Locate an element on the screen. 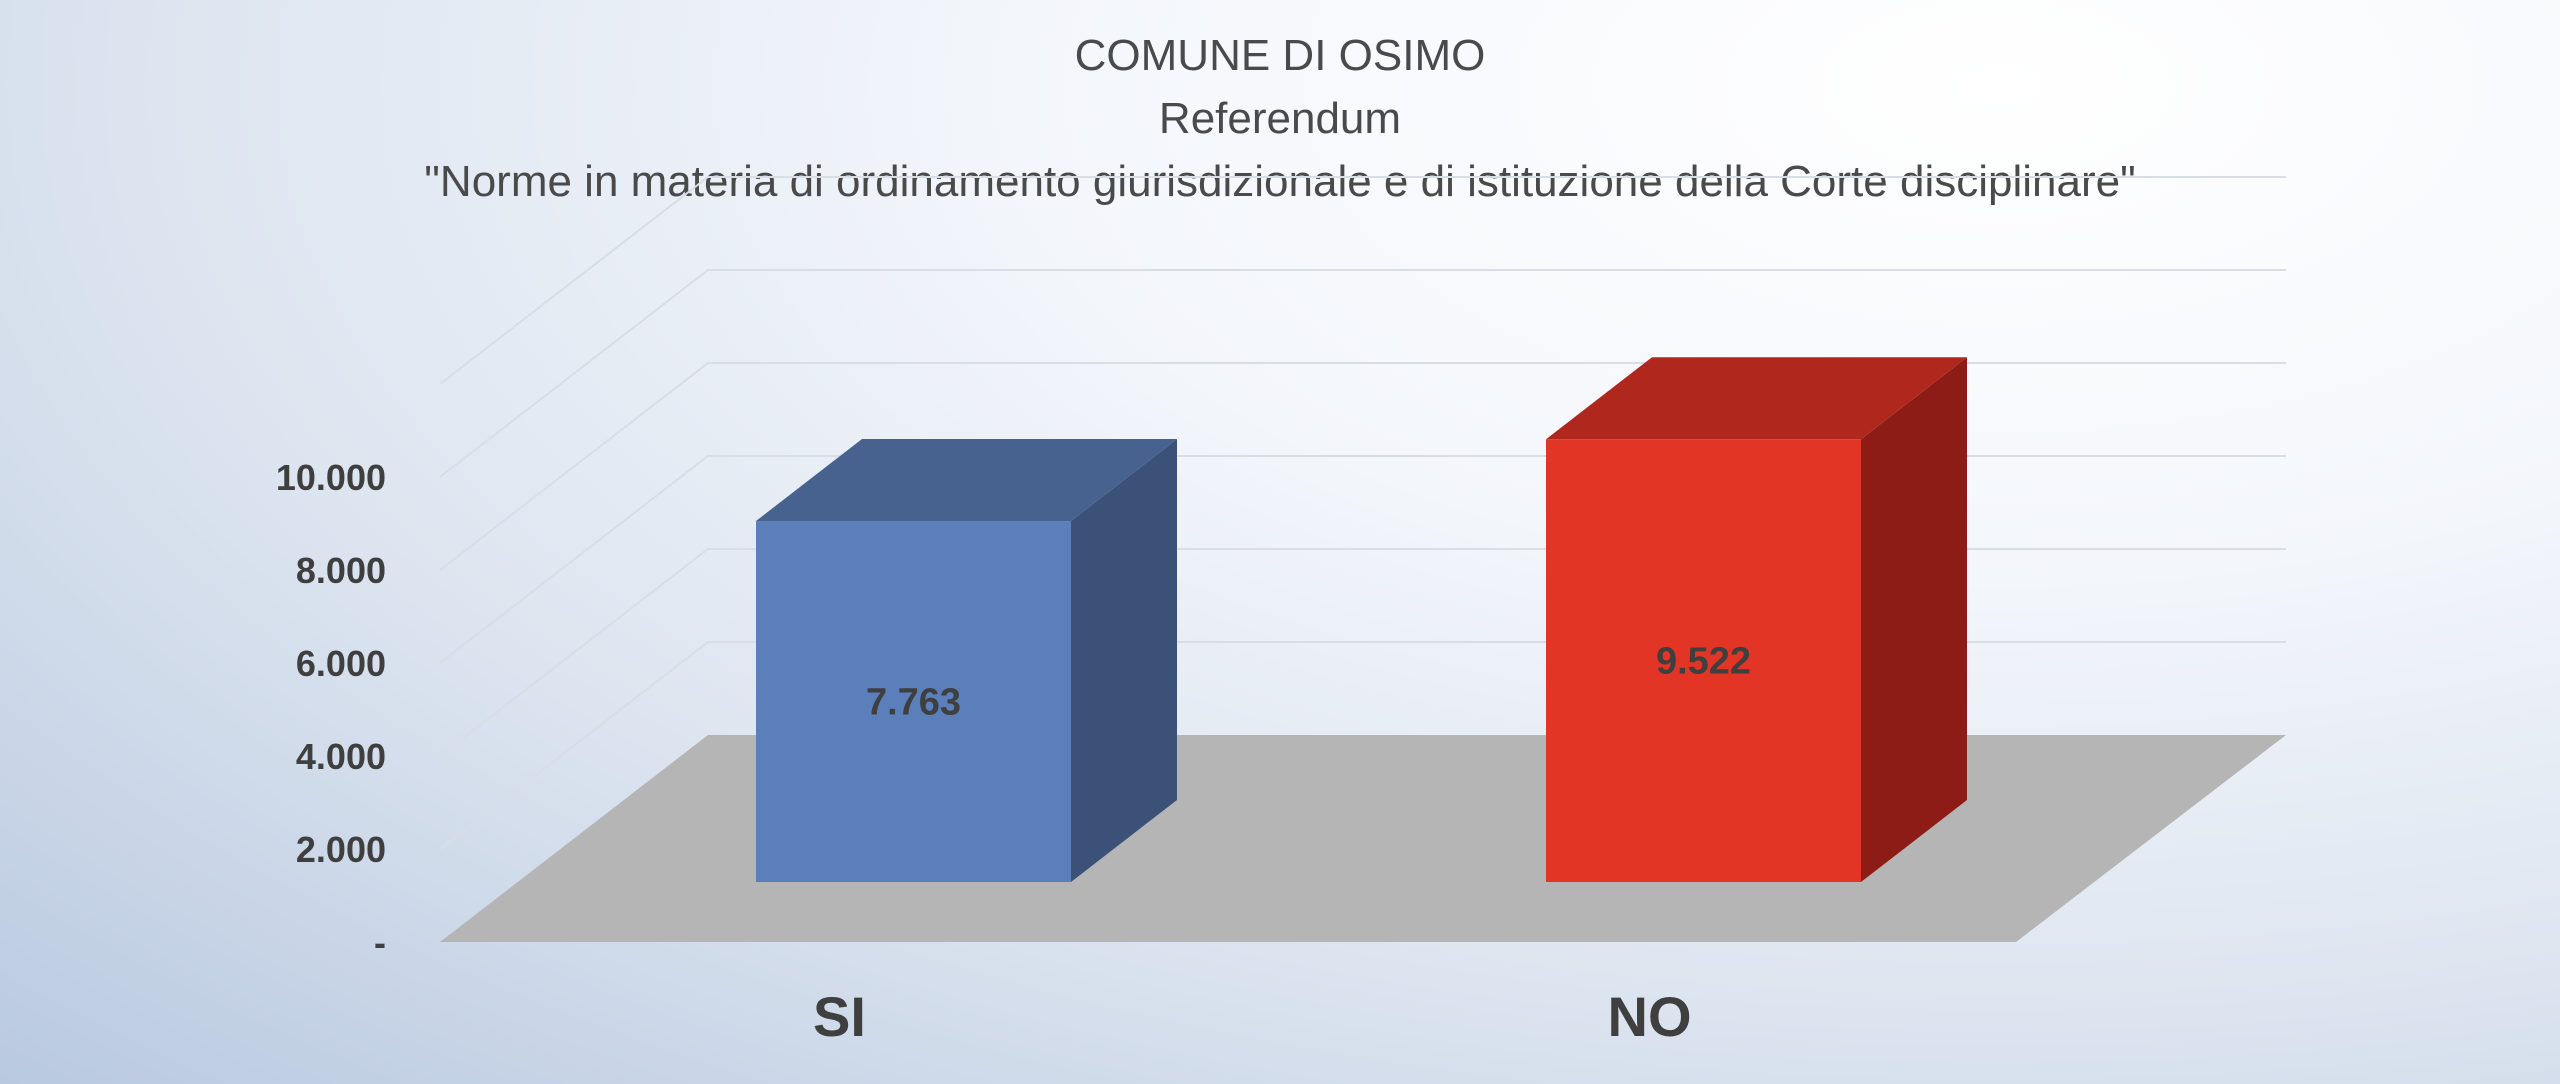 This screenshot has width=2560, height=1084. floor-plane is located at coordinates (1363, 838).